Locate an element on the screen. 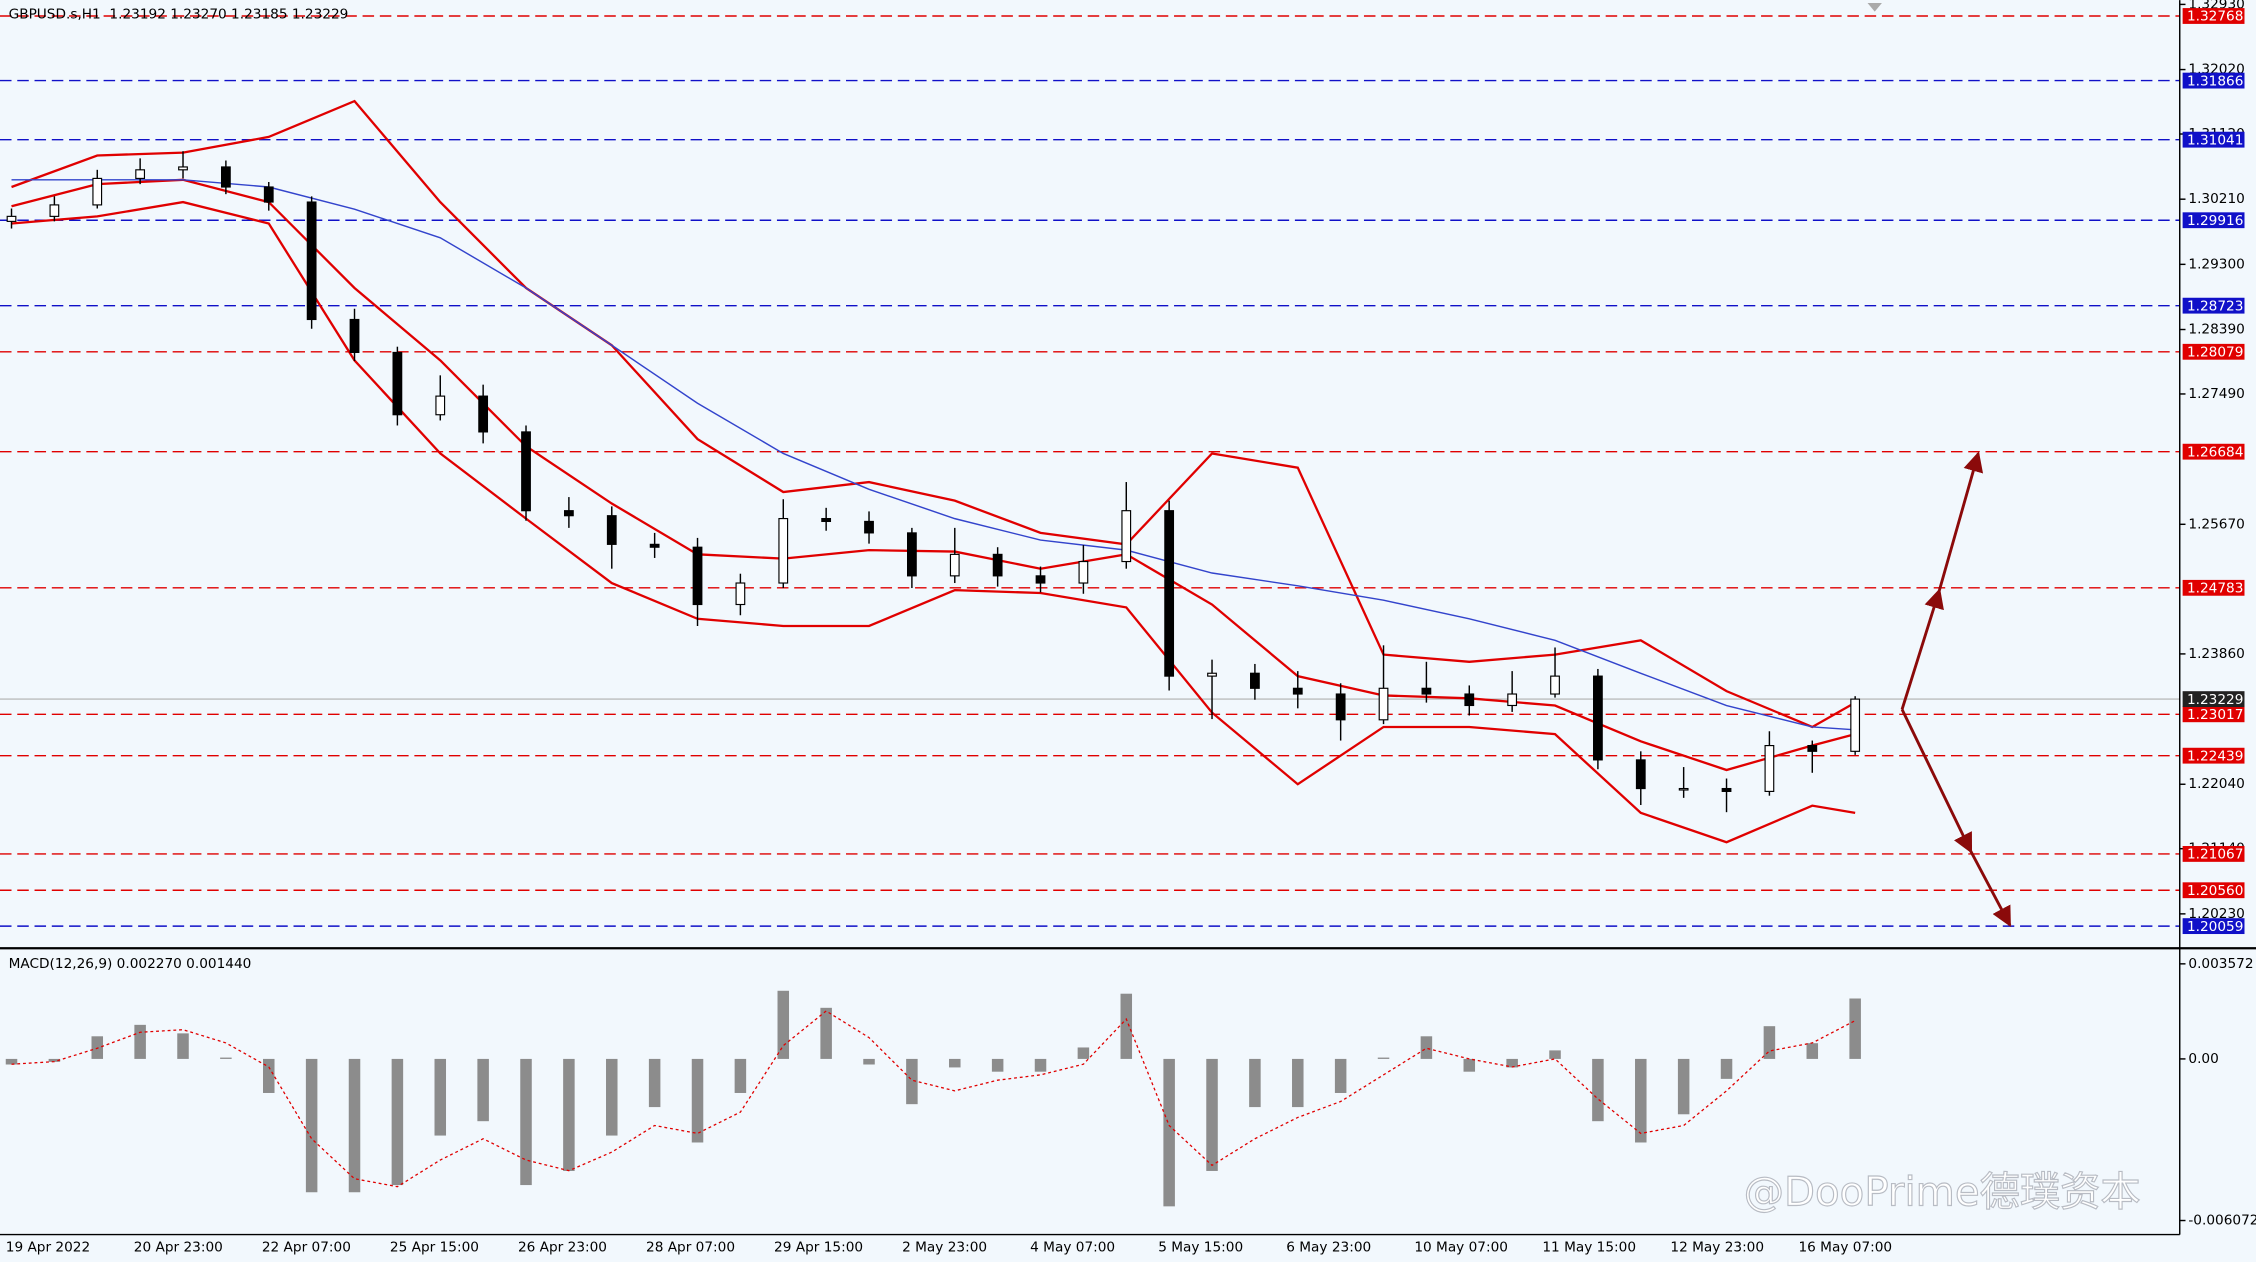 Image resolution: width=2256 pixels, height=1262 pixels. level-label: 1.31866 is located at coordinates (2215, 81).